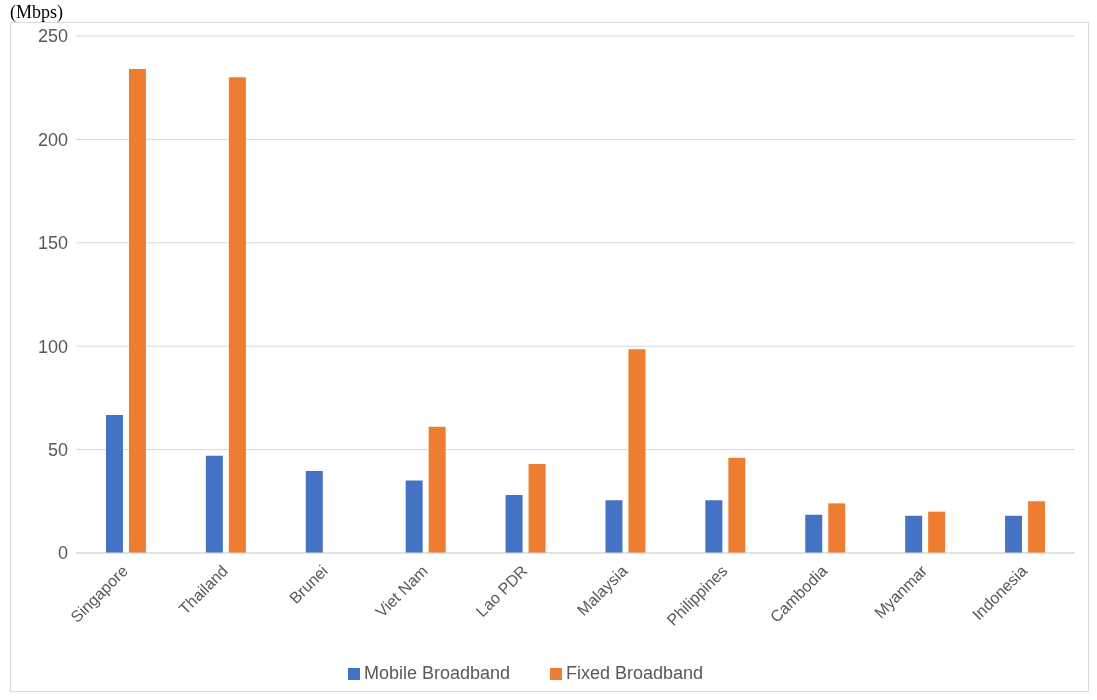 This screenshot has height=700, width=1097. I want to click on y-tick-label: 0, so click(62, 553).